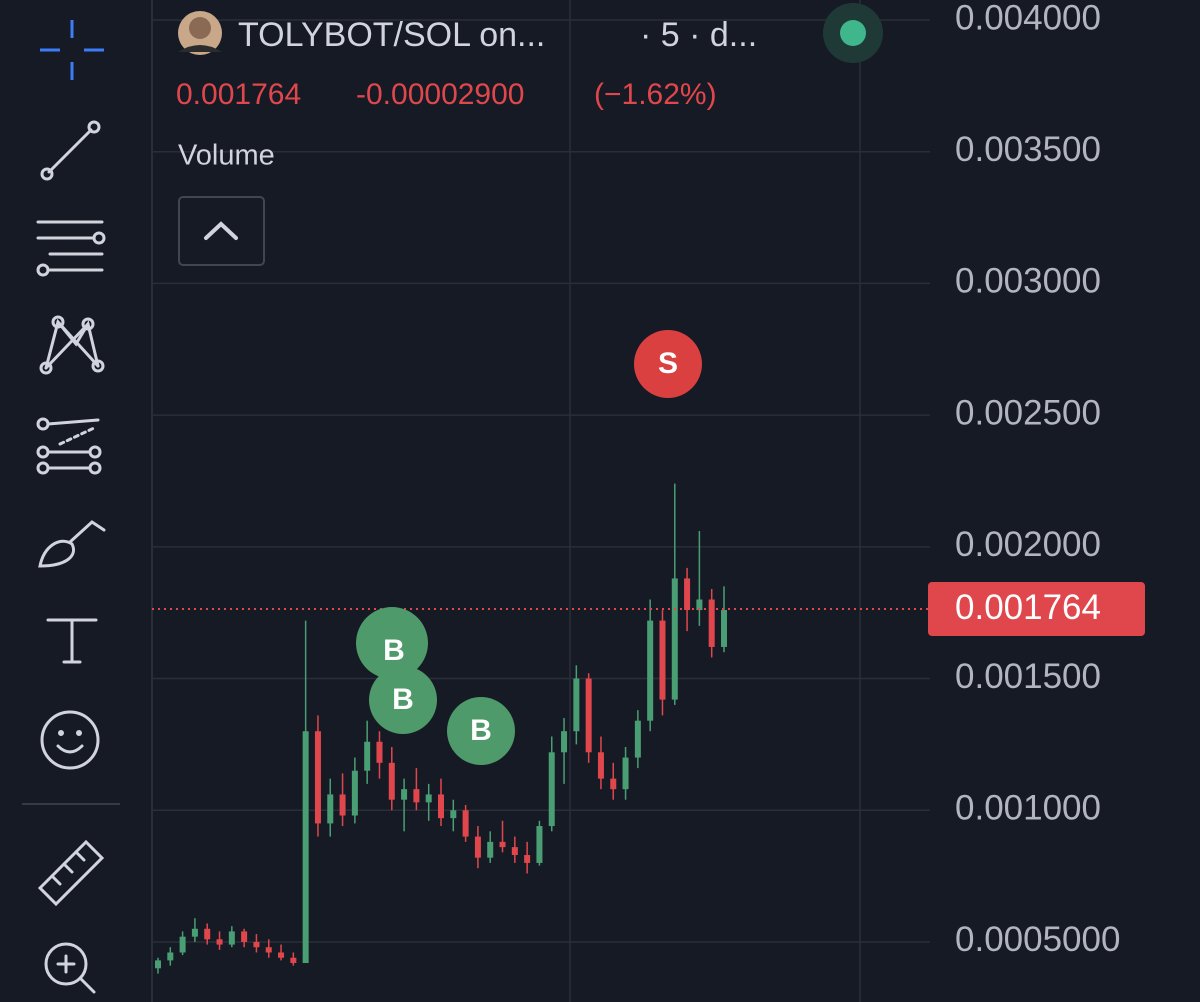 The width and height of the screenshot is (1200, 1002). Describe the element at coordinates (70, 968) in the screenshot. I see `zoom-tool` at that location.